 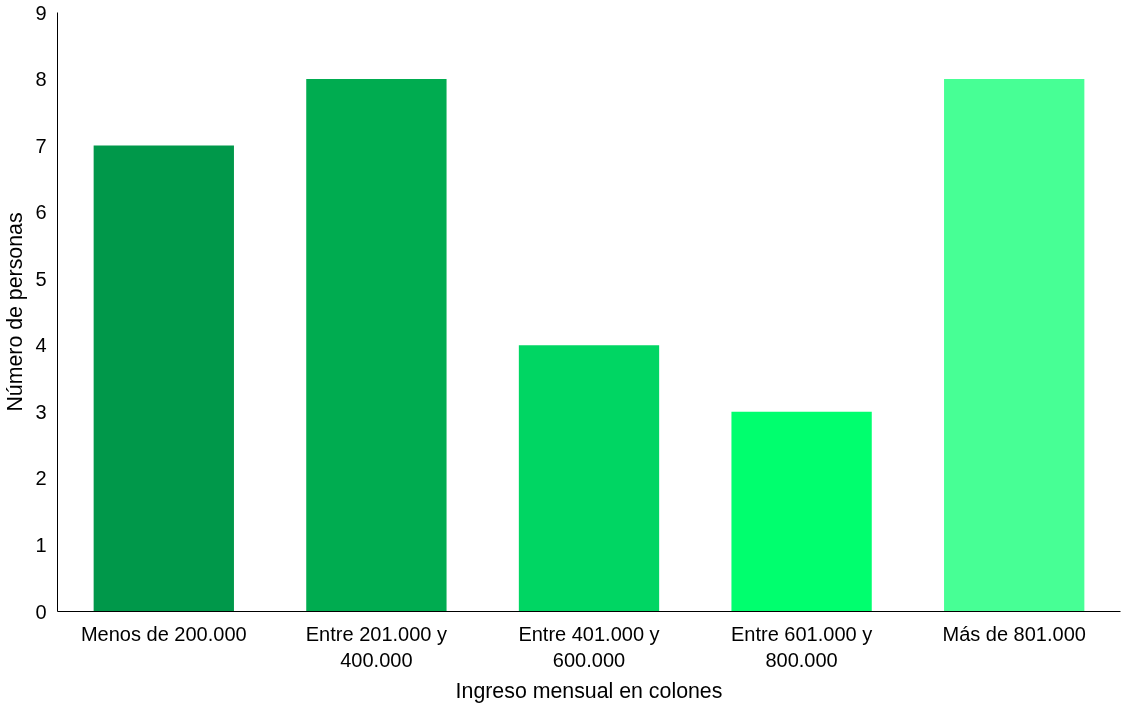 I want to click on y-tick-label: 3, so click(x=41, y=411).